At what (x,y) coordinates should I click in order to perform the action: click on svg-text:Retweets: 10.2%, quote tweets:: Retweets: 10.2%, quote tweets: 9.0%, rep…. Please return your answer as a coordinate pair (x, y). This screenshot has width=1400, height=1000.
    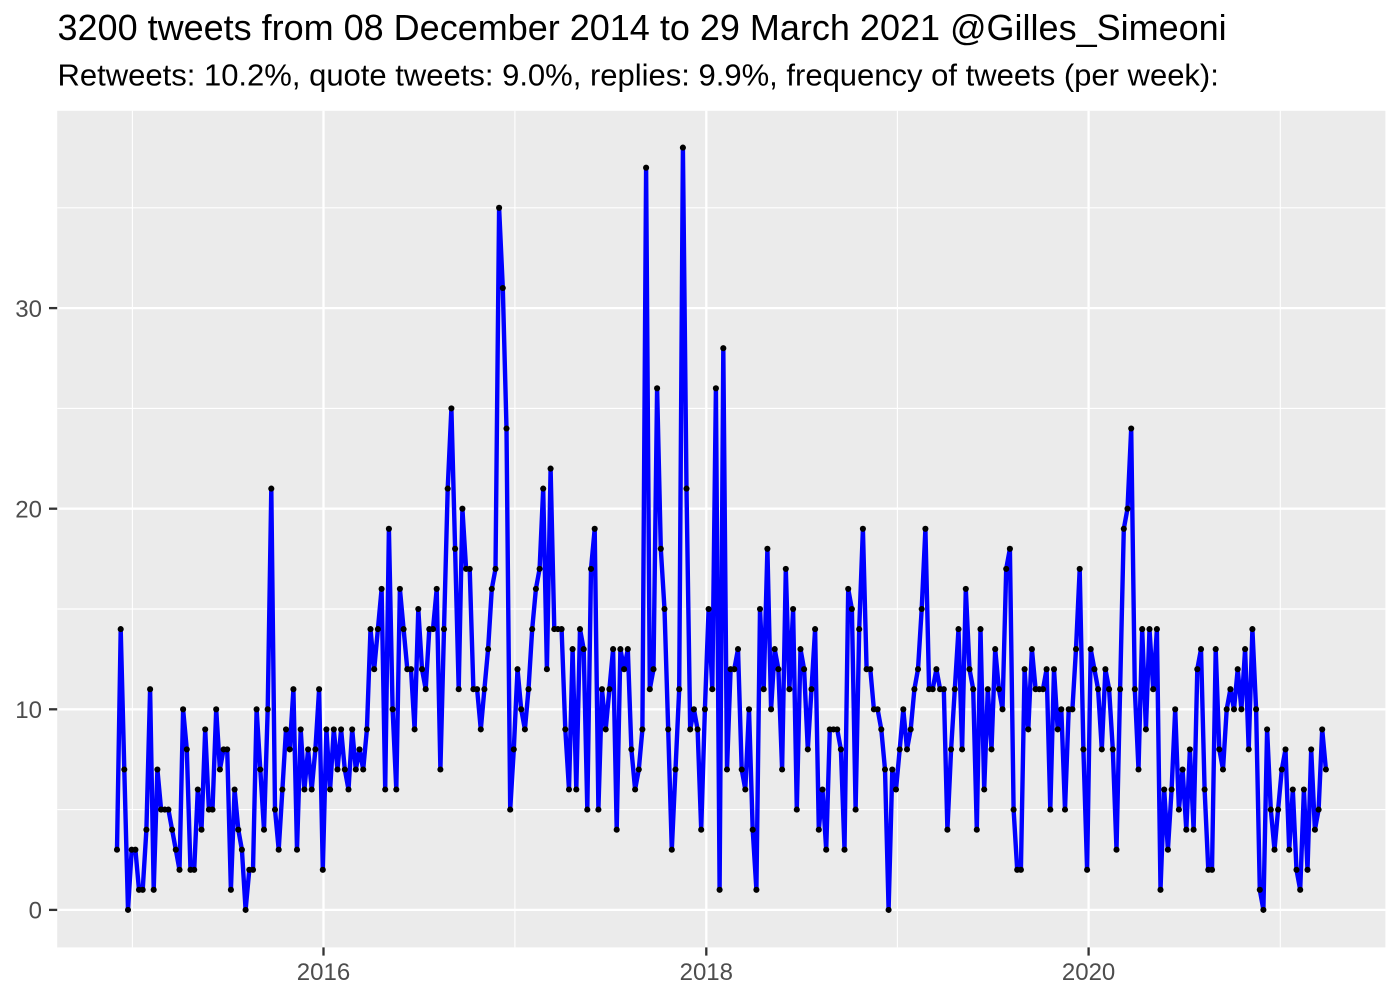
    Looking at the image, I should click on (638, 74).